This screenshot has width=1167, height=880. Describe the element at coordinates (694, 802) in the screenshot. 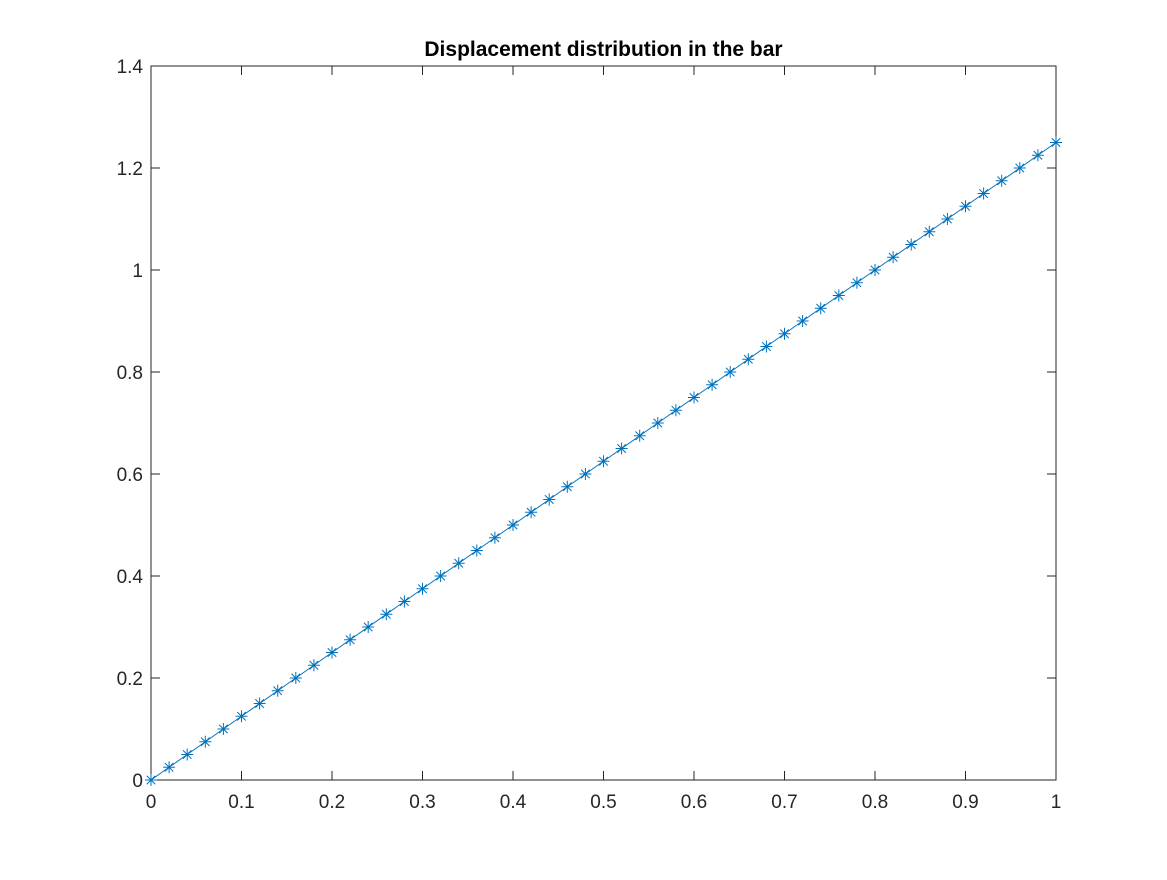

I see `x-tick-label: 0.6` at that location.